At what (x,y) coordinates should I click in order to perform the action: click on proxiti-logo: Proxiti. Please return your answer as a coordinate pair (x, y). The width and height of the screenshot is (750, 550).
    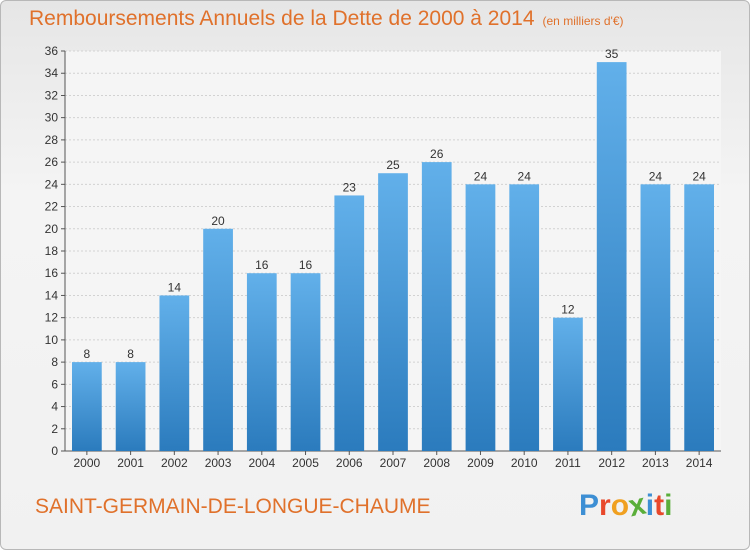
    Looking at the image, I should click on (626, 506).